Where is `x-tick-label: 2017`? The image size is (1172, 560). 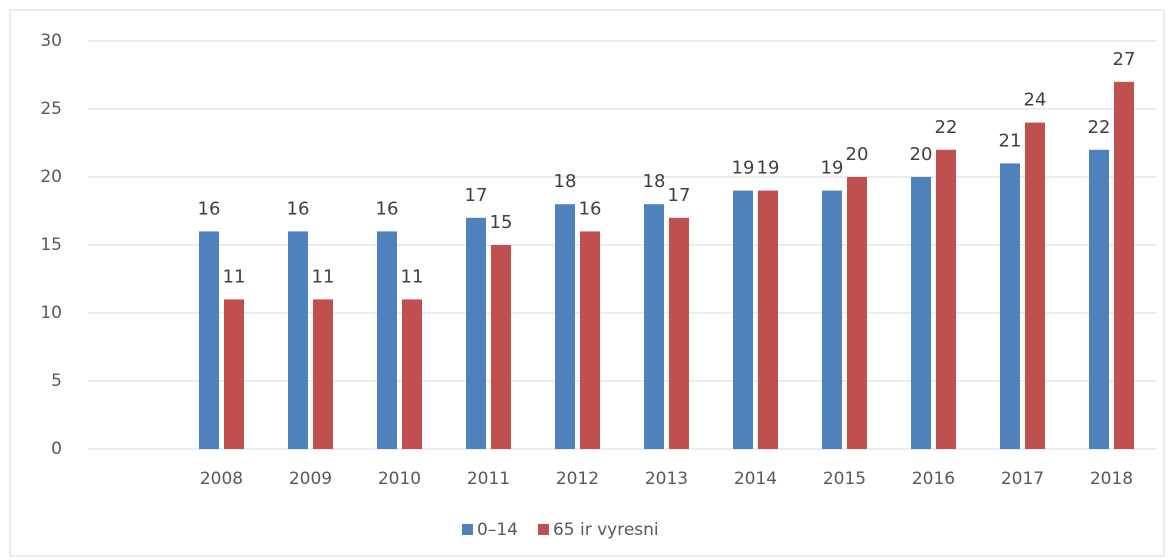 x-tick-label: 2017 is located at coordinates (1022, 479).